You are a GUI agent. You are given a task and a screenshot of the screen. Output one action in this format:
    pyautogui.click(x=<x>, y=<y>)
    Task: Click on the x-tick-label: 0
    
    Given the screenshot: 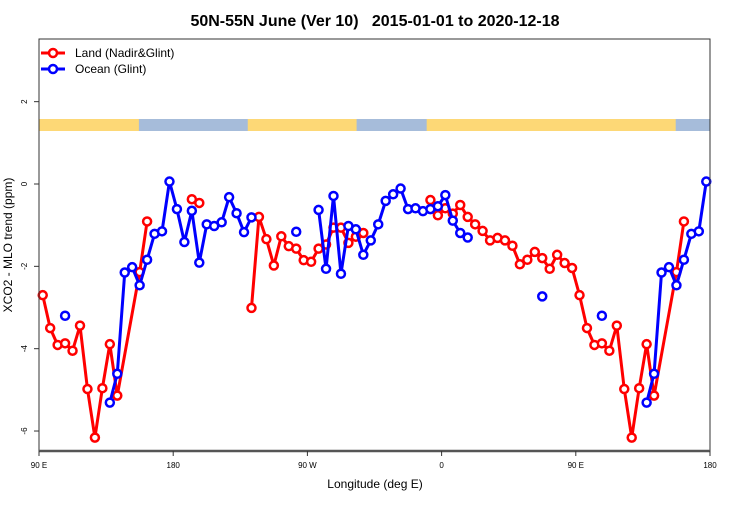 What is the action you would take?
    pyautogui.click(x=441, y=465)
    